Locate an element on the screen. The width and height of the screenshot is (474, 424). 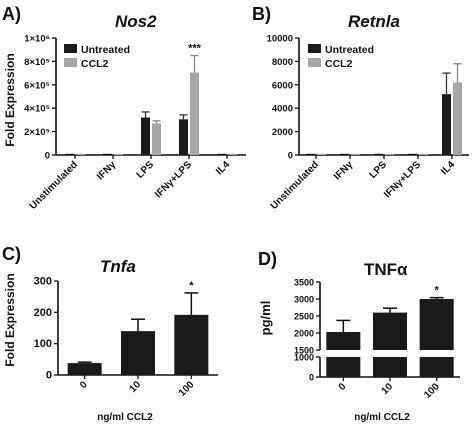
panel-a-title: Nos2 is located at coordinates (136, 21).